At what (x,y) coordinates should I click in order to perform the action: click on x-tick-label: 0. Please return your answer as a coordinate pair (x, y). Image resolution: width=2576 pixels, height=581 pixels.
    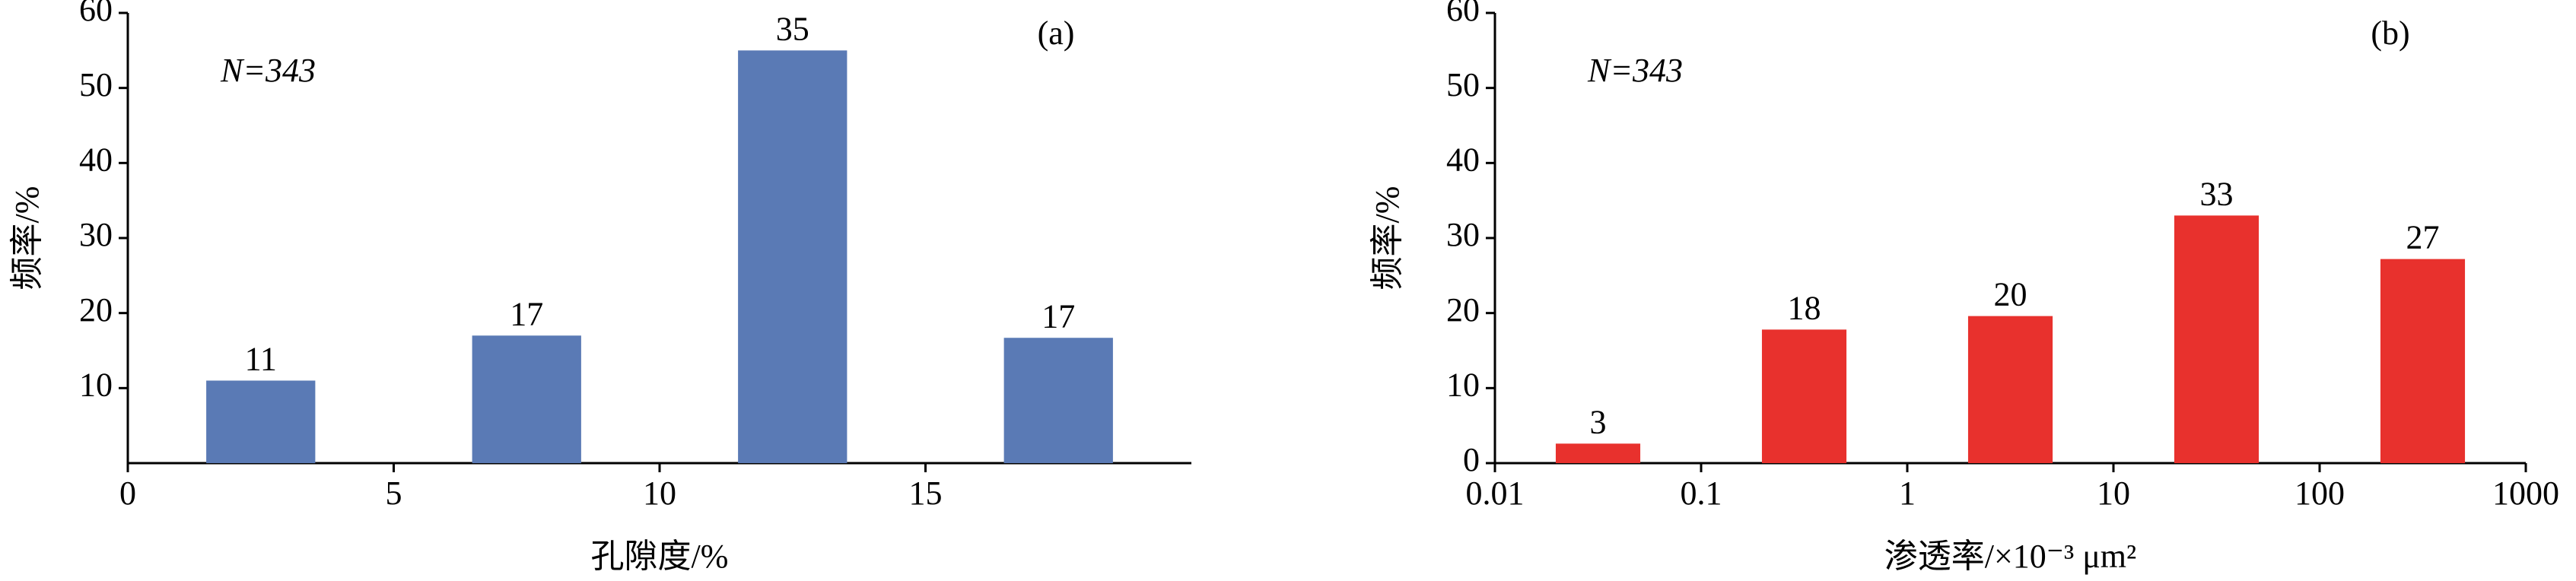
    Looking at the image, I should click on (127, 493).